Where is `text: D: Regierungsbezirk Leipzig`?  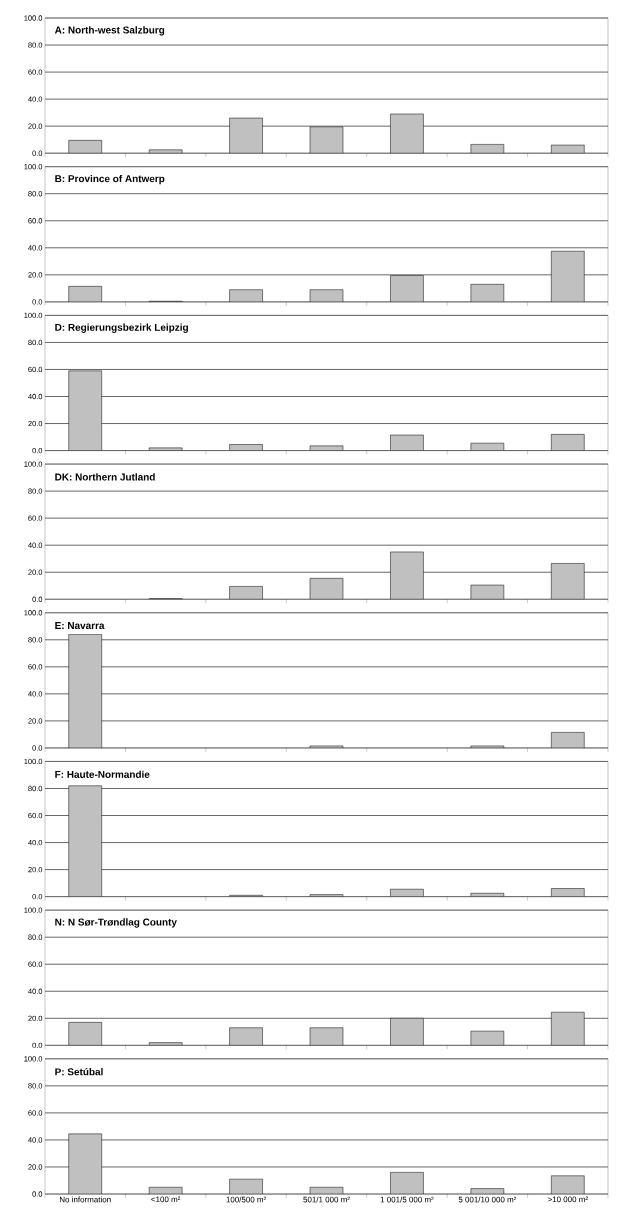 text: D: Regierungsbezirk Leipzig is located at coordinates (121, 328).